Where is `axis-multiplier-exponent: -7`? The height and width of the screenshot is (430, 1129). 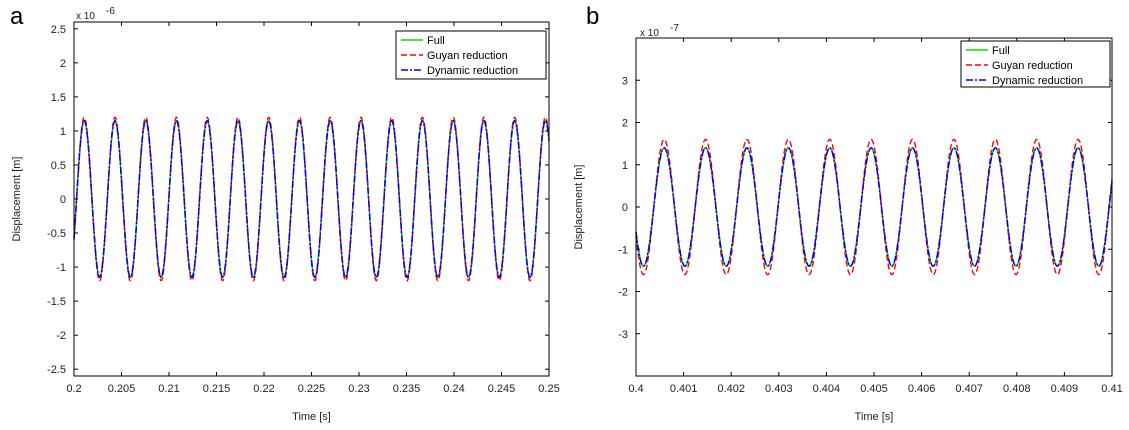
axis-multiplier-exponent: -7 is located at coordinates (674, 28).